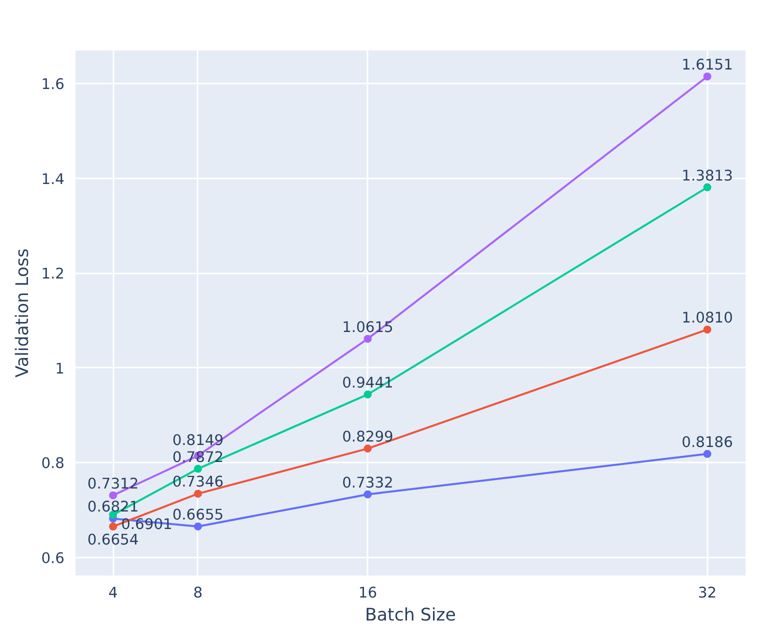 This screenshot has height=639, width=761. What do you see at coordinates (113, 483) in the screenshot?
I see `data-label: 0.7312` at bounding box center [113, 483].